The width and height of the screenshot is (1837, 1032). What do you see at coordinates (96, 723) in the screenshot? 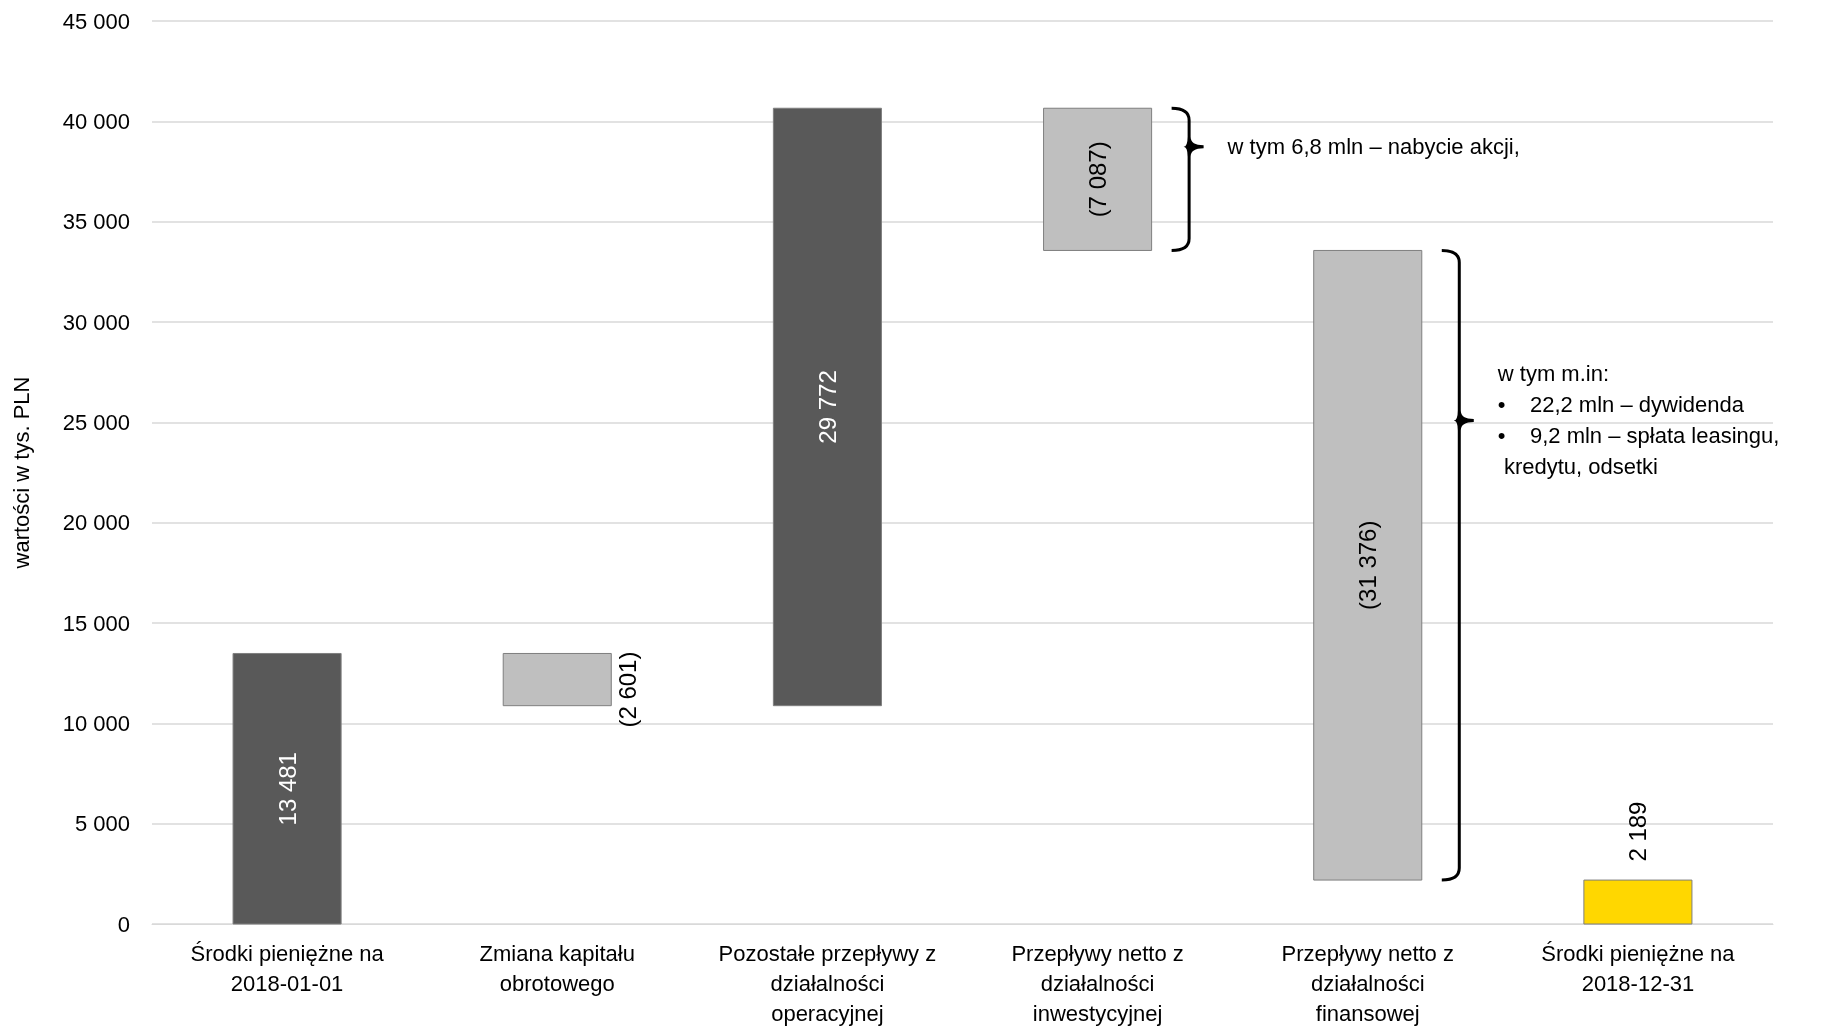
I see `y-tick-label: 10 000` at bounding box center [96, 723].